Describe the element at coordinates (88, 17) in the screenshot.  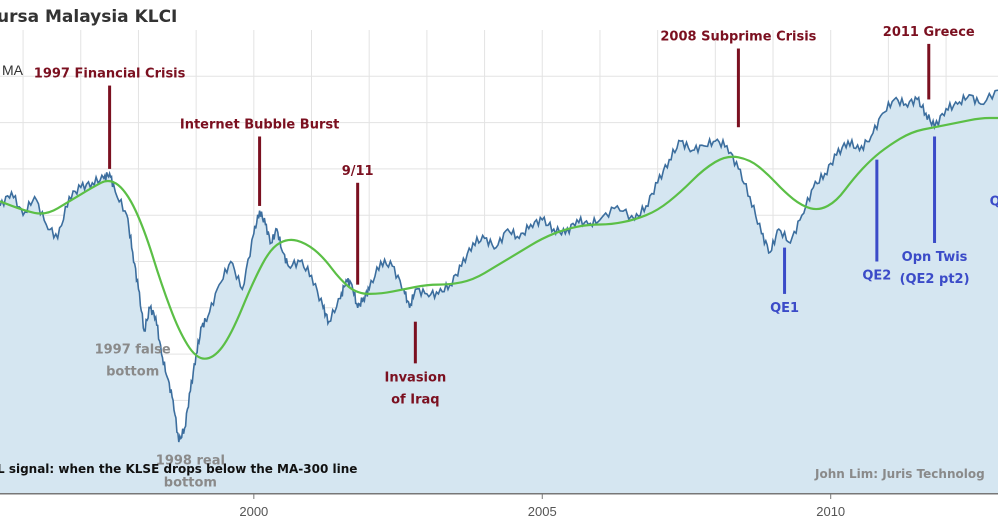
I see `chart-title: ursa Malaysia KLCI` at that location.